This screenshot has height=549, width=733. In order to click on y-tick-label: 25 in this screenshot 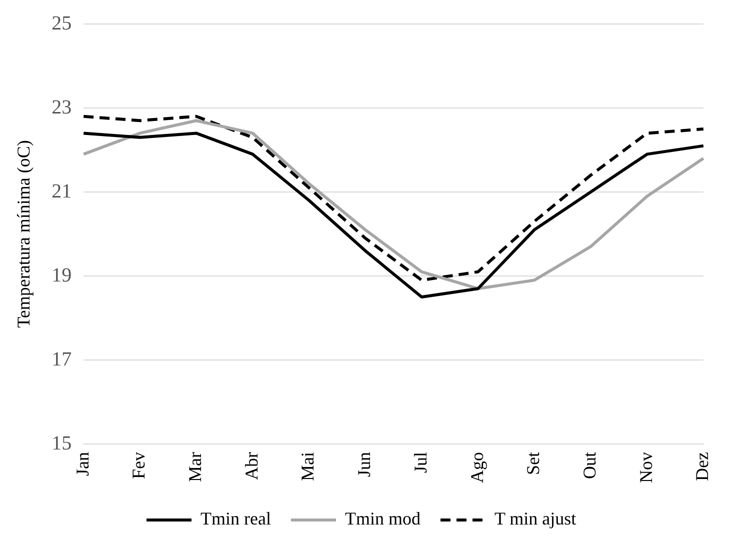, I will do `click(62, 23)`.